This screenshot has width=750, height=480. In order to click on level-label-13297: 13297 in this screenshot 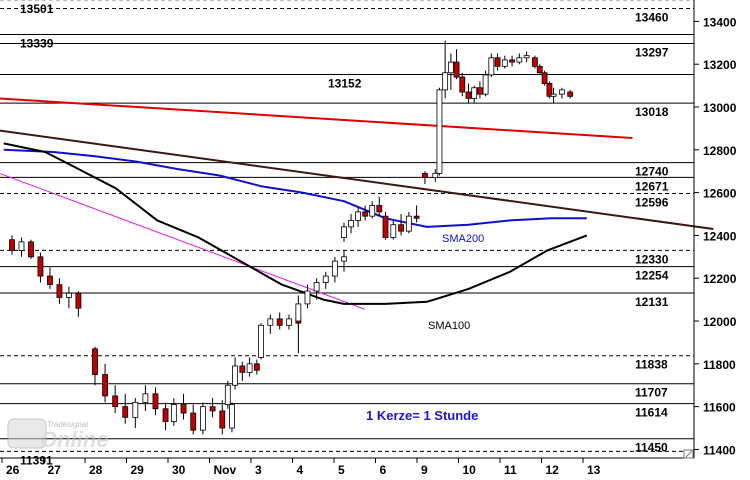, I will do `click(652, 52)`.